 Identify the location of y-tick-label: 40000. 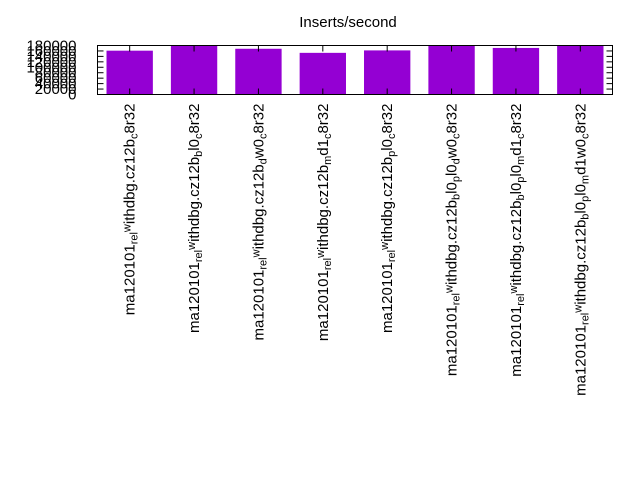
(56, 84).